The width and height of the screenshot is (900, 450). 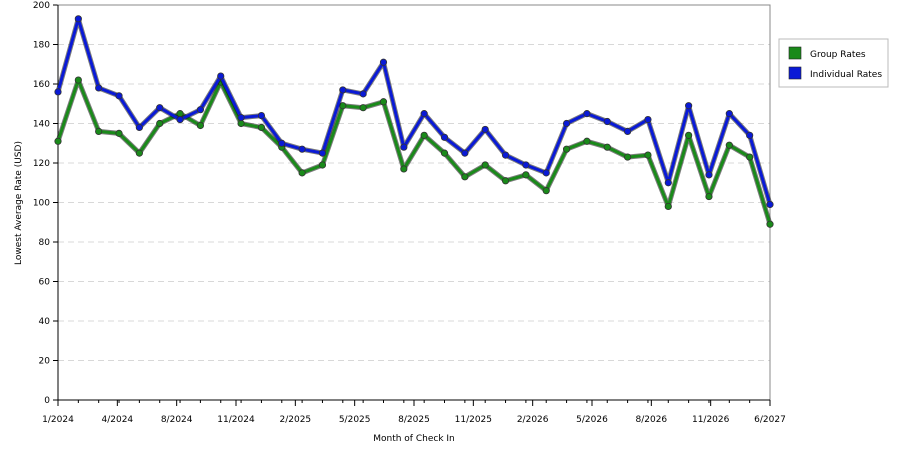 I want to click on x-tick-label: 11/2024, so click(x=236, y=420).